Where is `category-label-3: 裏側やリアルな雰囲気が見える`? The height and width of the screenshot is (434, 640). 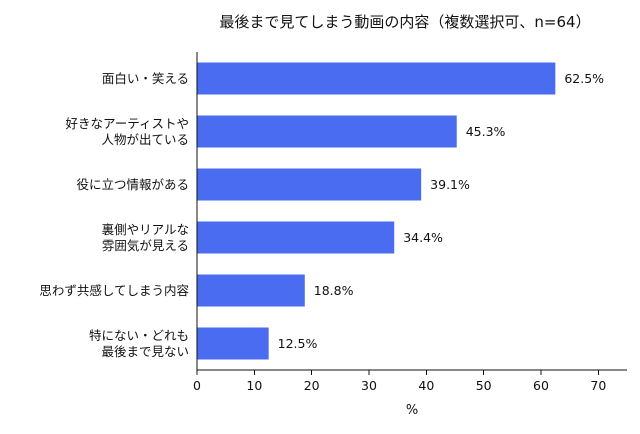
category-label-3: 裏側やリアルな雰囲気が見える is located at coordinates (145, 237).